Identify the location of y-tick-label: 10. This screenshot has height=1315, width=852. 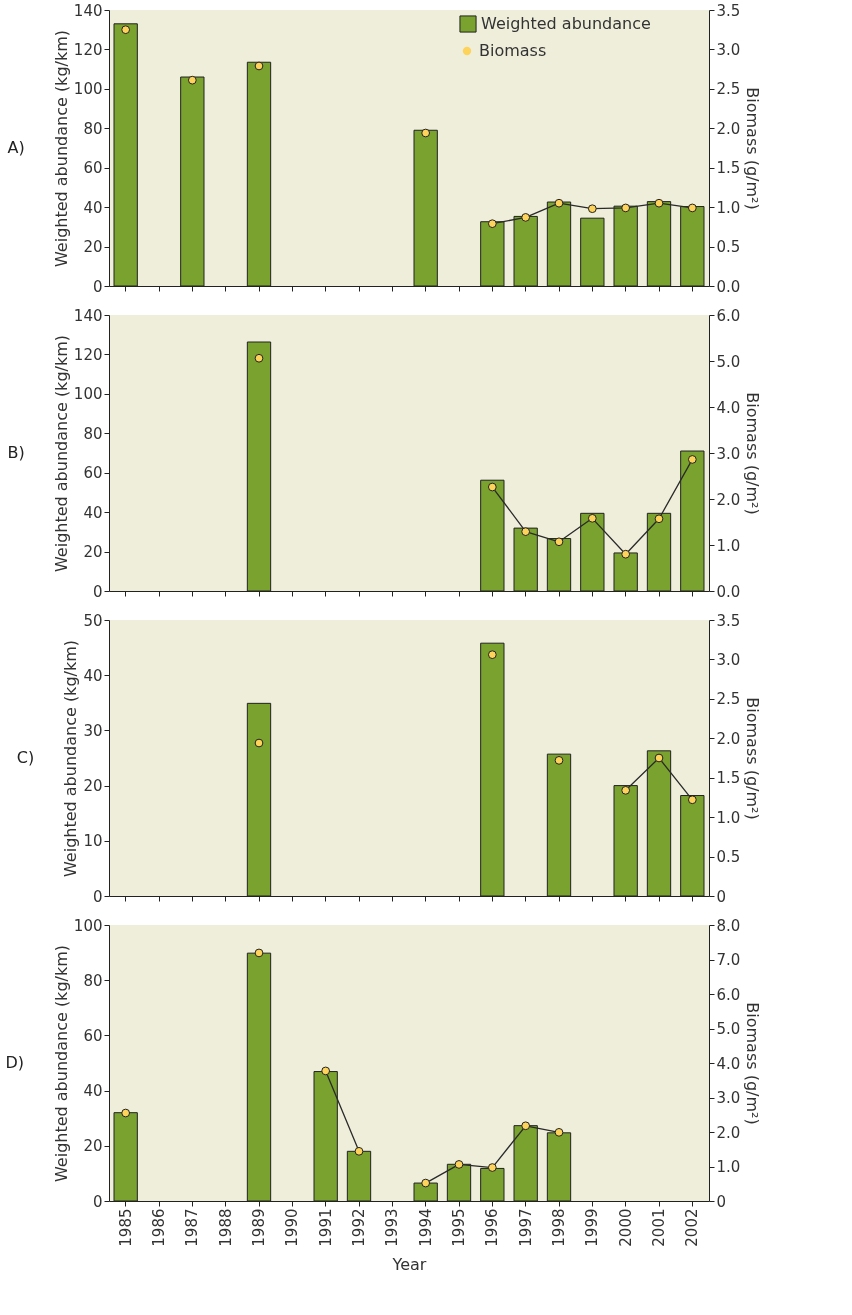
(93, 841).